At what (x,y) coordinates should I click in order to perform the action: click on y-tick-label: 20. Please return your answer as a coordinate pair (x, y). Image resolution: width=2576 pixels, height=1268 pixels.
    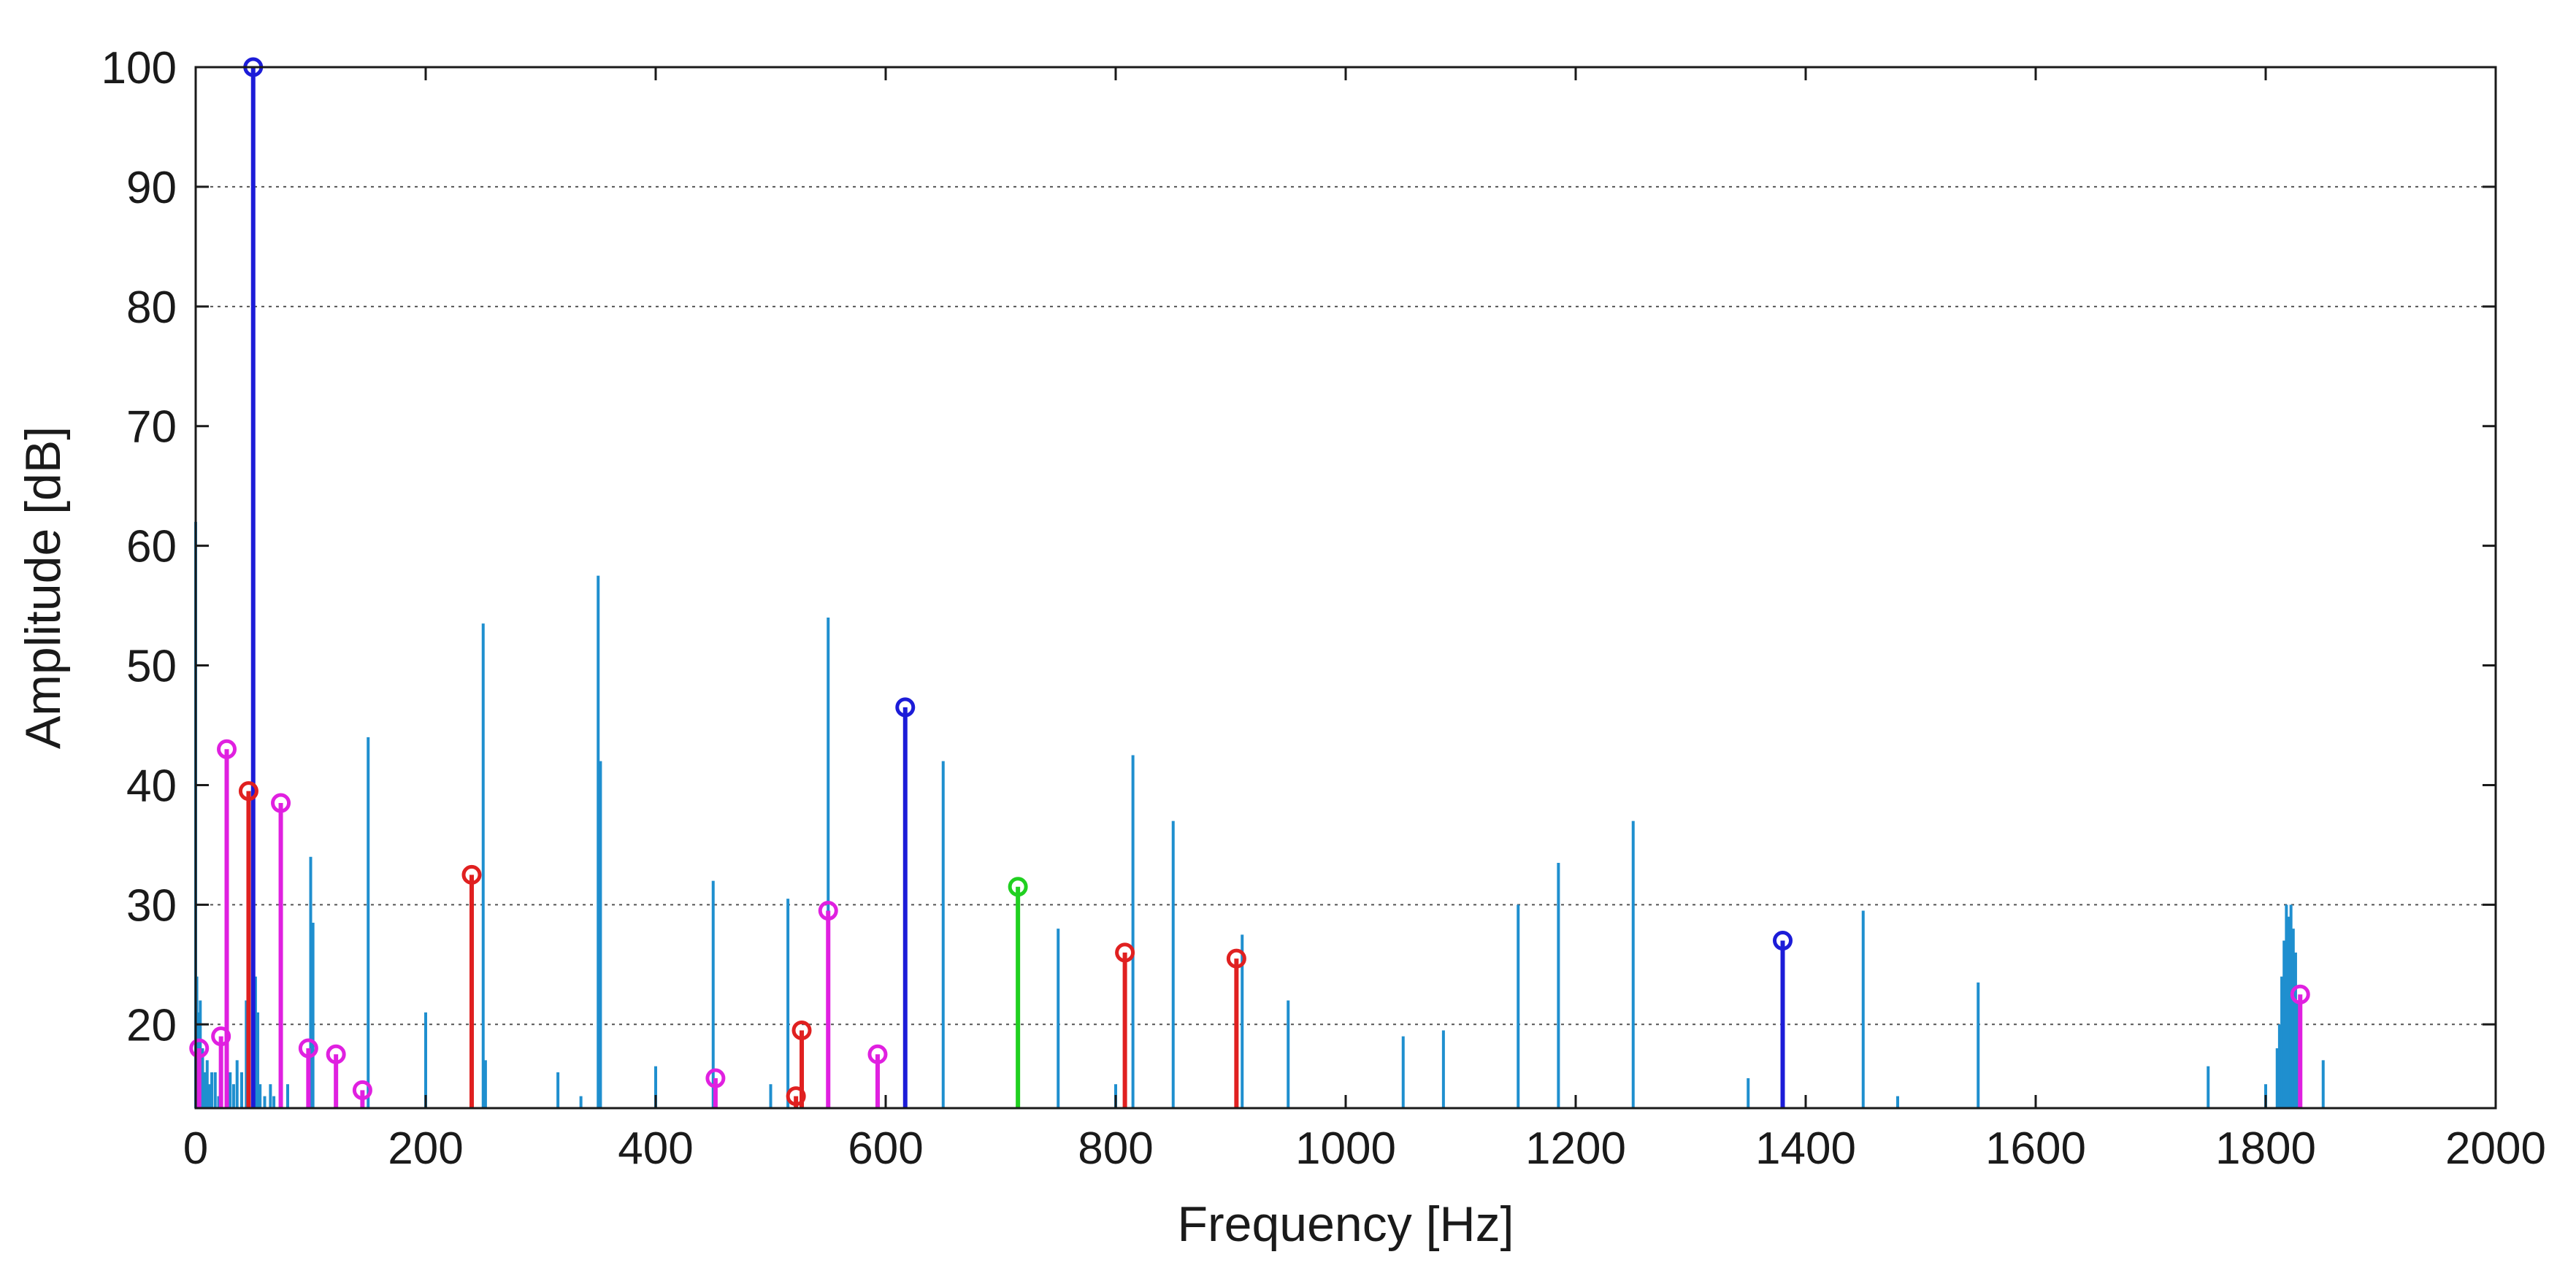
    Looking at the image, I should click on (151, 1025).